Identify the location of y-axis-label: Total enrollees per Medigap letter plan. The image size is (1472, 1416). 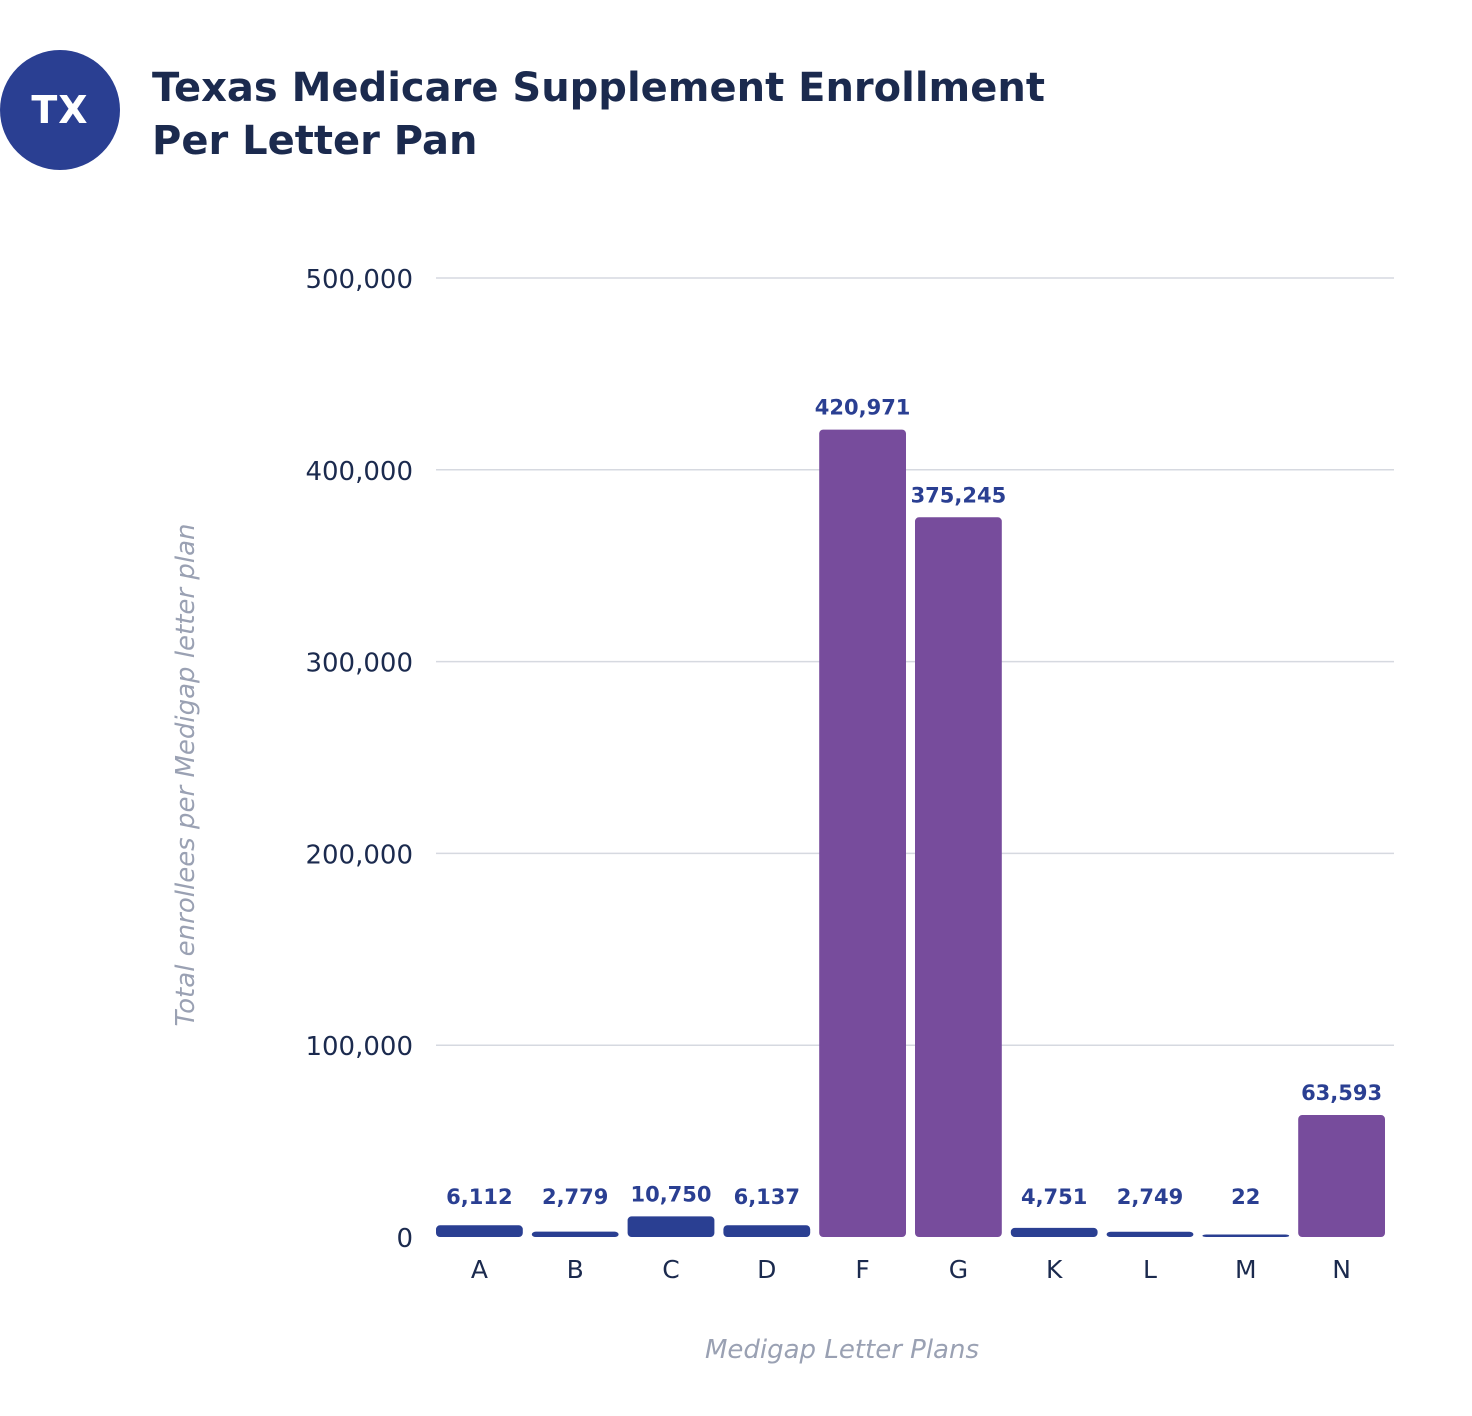
(186, 774).